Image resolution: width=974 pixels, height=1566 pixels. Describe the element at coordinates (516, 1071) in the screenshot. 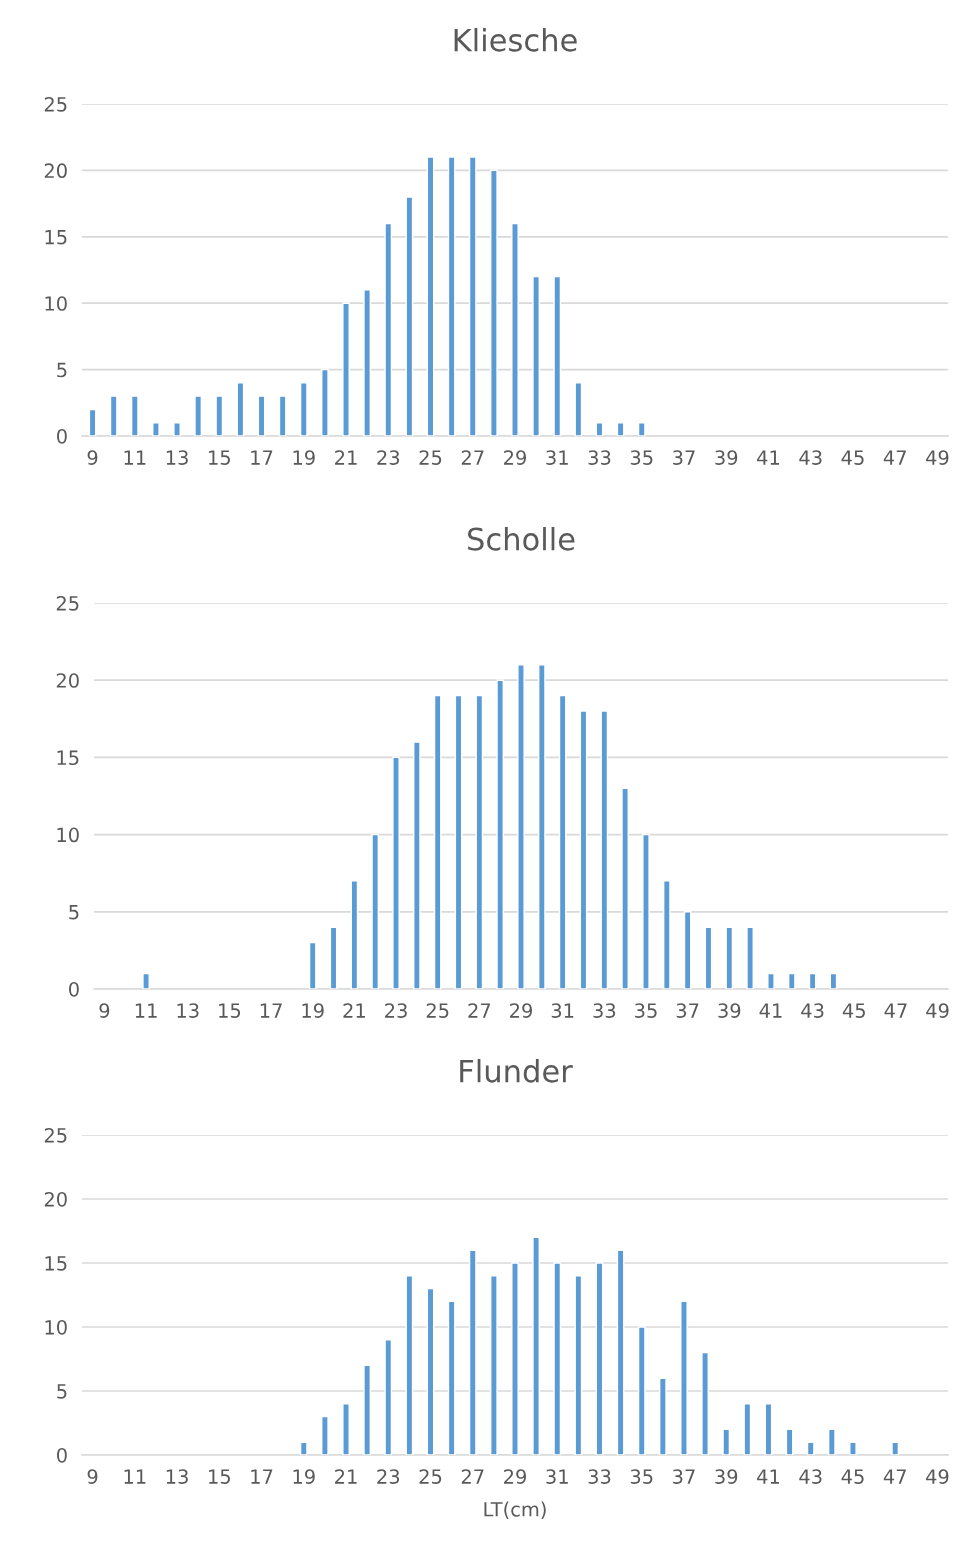

I see `chart-title: Flunder` at that location.